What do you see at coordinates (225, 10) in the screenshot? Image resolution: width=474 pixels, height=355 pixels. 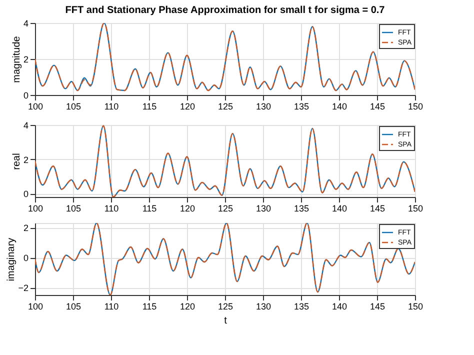 I see `chart-title: FFT and Stationary Phase Approximation for small t for sigma = 0.7` at bounding box center [225, 10].